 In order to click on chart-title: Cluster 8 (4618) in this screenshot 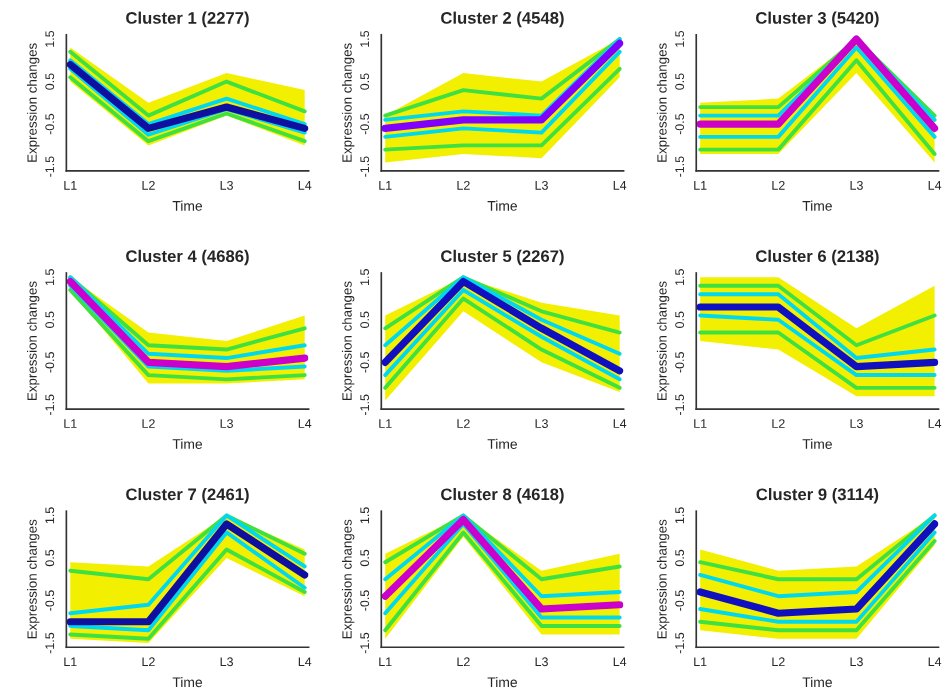, I will do `click(502, 495)`.